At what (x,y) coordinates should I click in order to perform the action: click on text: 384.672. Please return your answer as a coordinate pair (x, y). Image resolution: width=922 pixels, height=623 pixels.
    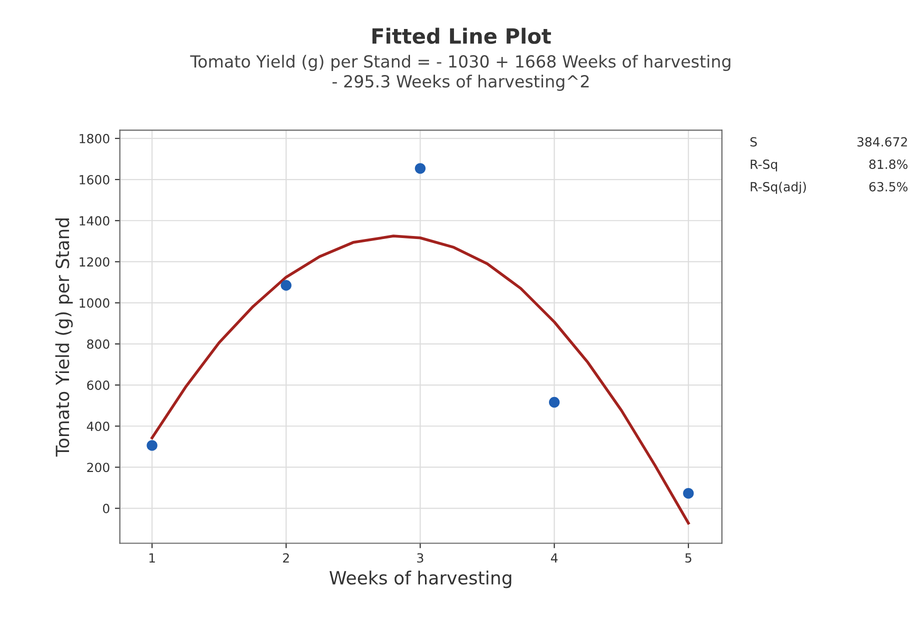
    Looking at the image, I should click on (882, 142).